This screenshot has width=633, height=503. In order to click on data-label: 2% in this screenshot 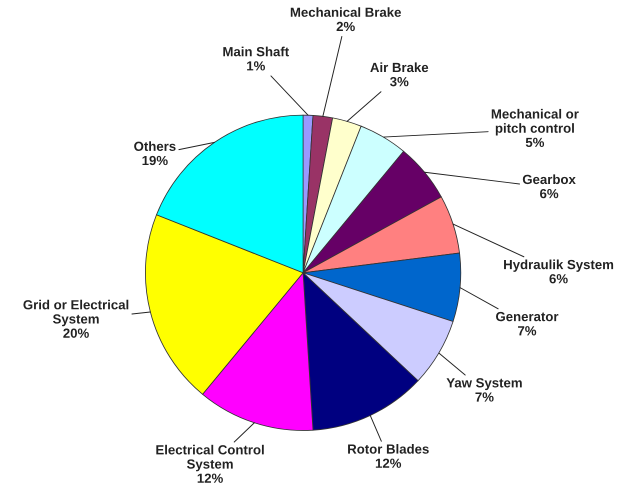, I will do `click(345, 27)`.